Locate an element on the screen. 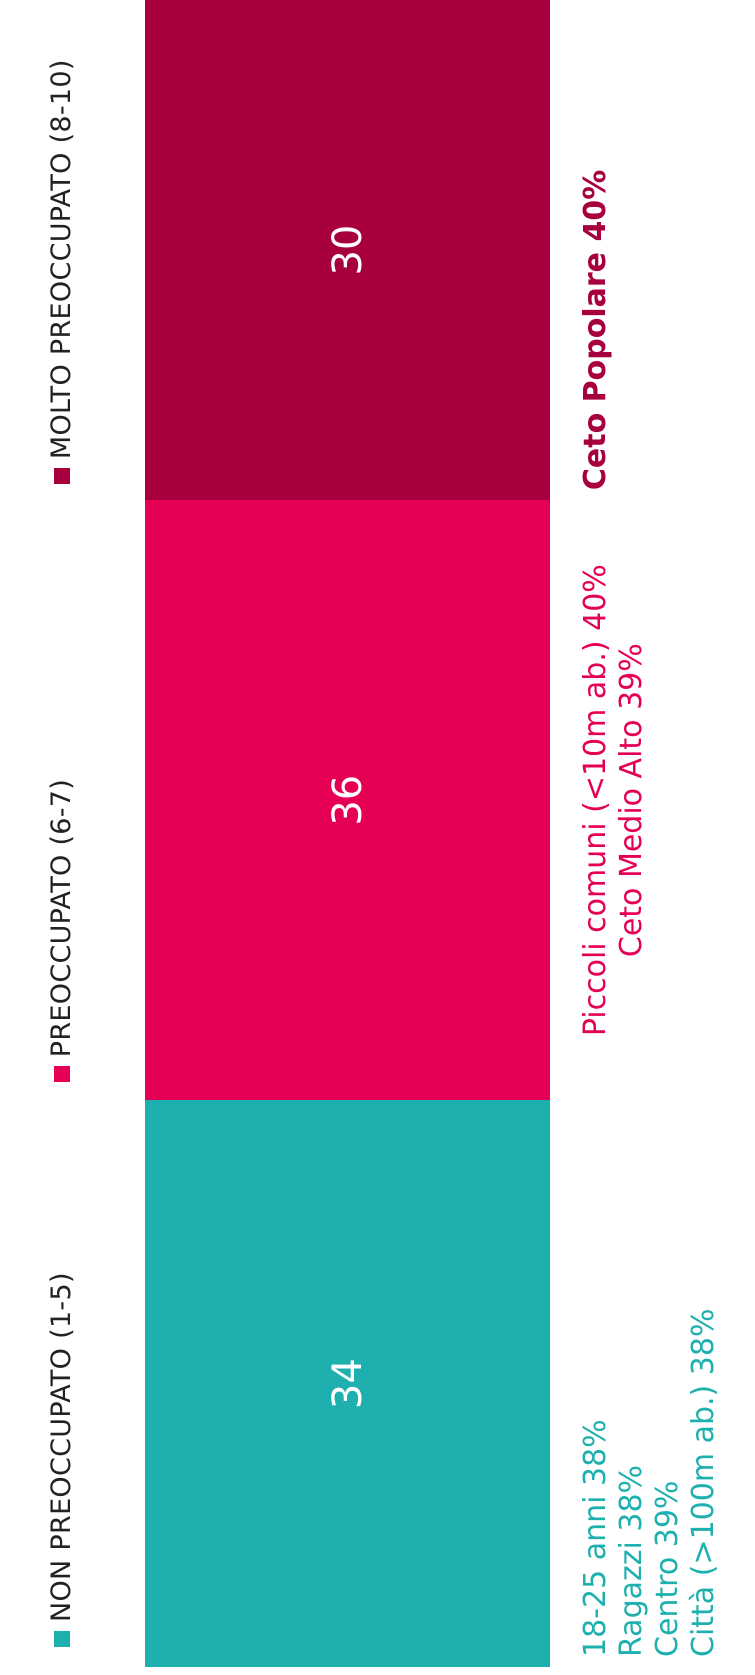 The image size is (755, 1675). data-label-preoccupato: 36 is located at coordinates (347, 800).